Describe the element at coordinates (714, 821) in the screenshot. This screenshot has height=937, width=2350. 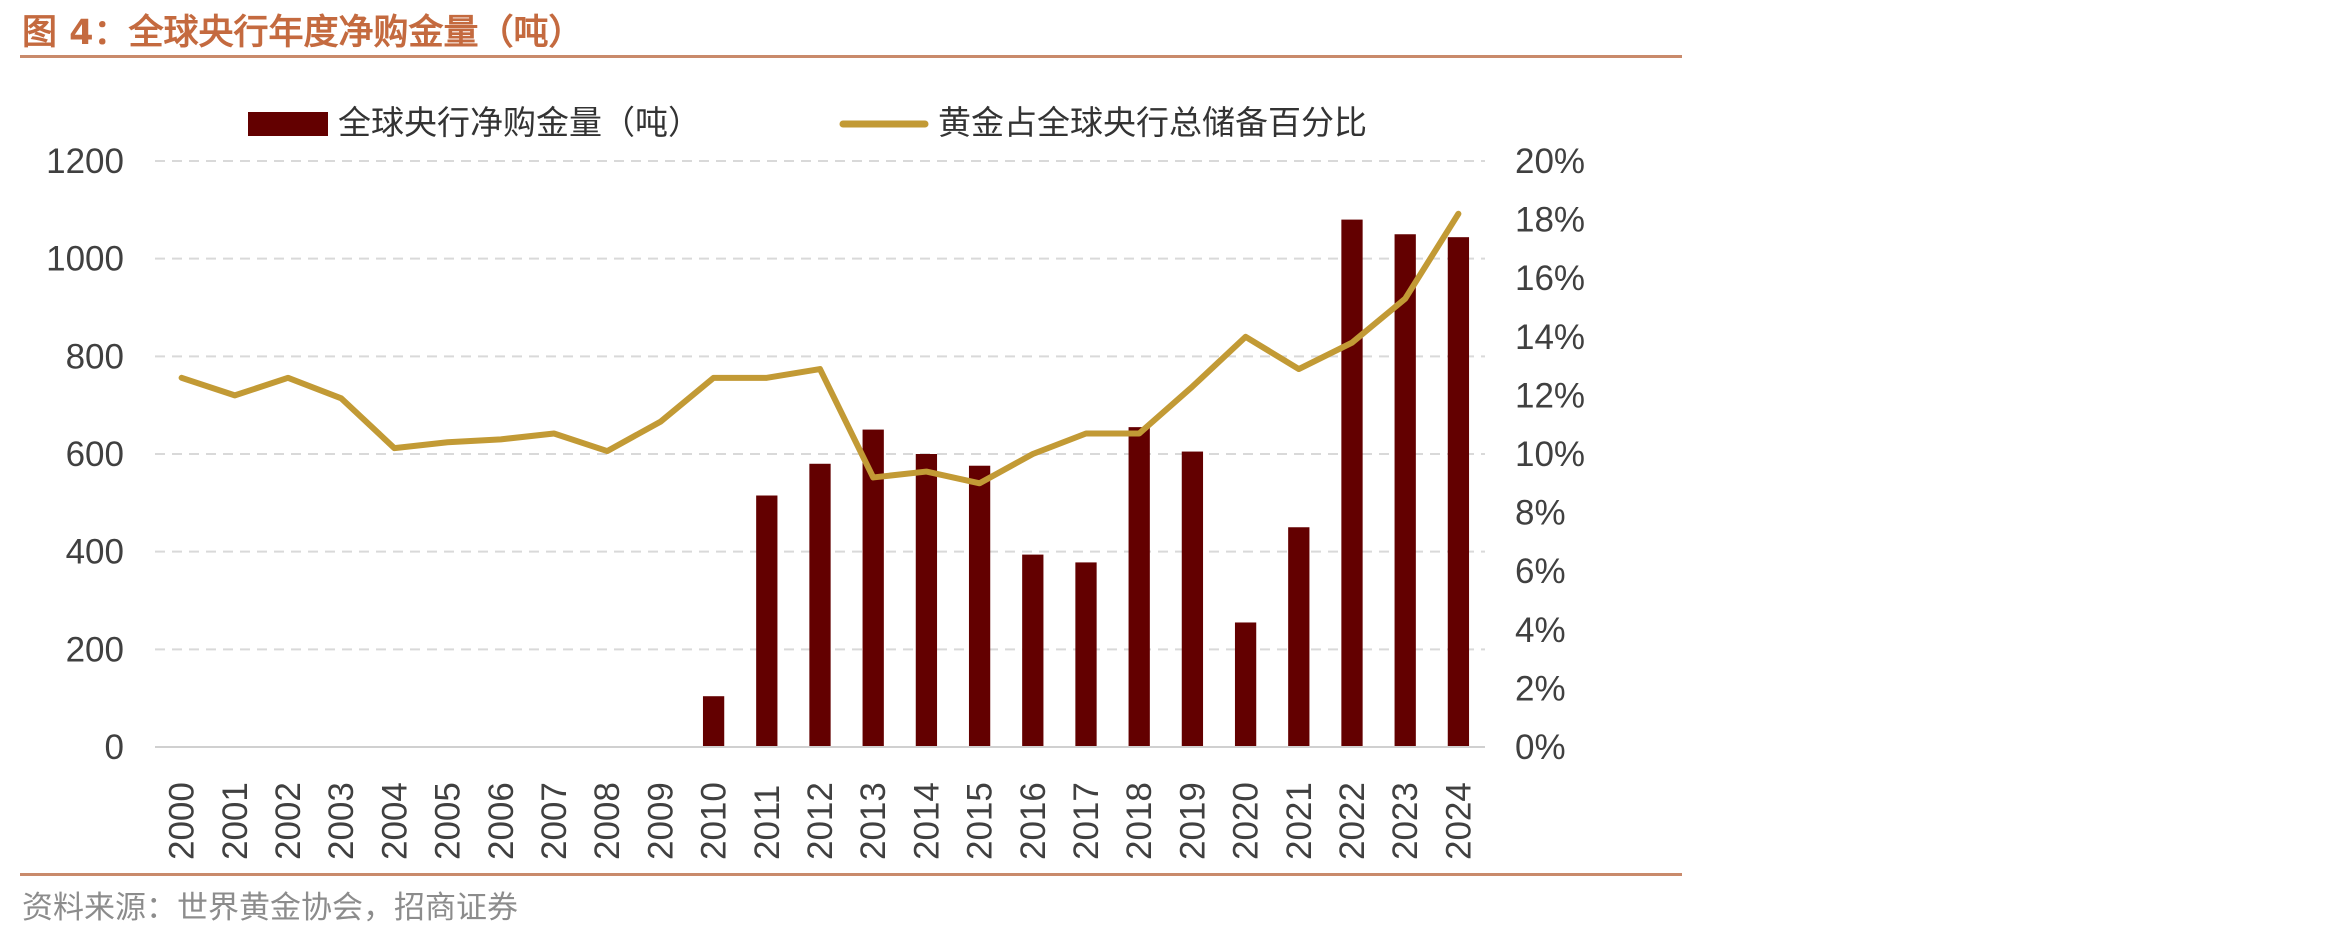
I see `x-tick-label: 2010` at that location.